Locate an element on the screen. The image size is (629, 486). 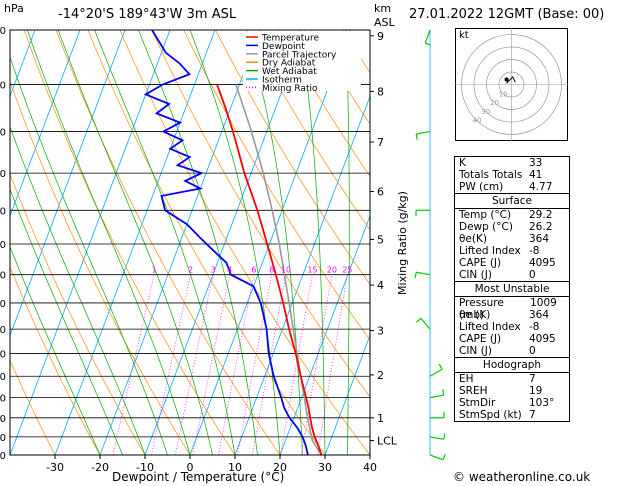
pressure-tick-label: 450 is located at coordinates (3, 174).